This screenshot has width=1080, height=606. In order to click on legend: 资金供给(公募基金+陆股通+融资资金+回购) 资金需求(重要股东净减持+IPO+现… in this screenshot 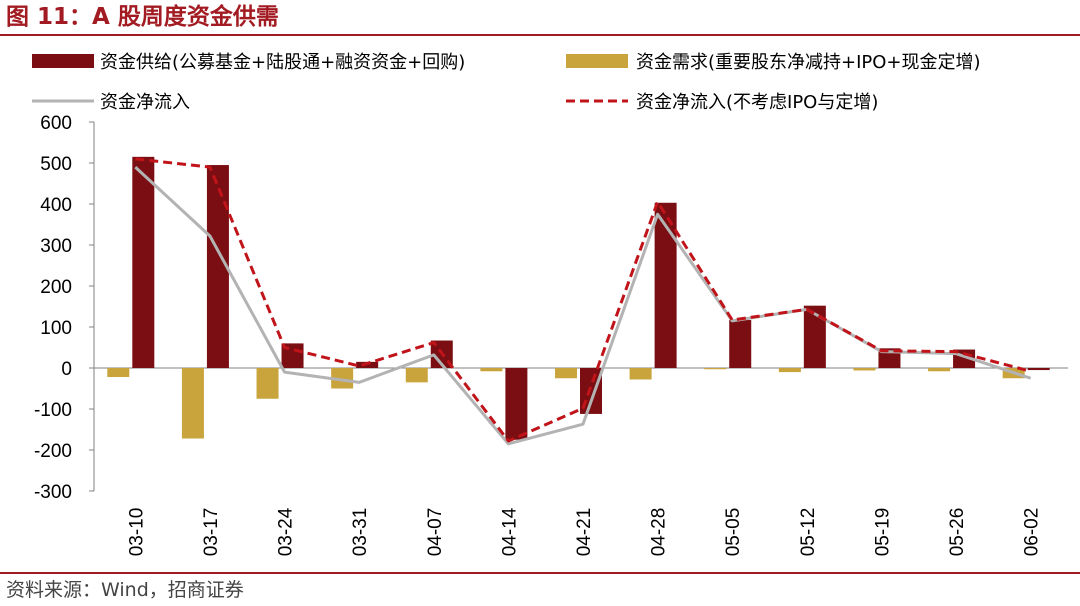, I will do `click(506, 82)`.